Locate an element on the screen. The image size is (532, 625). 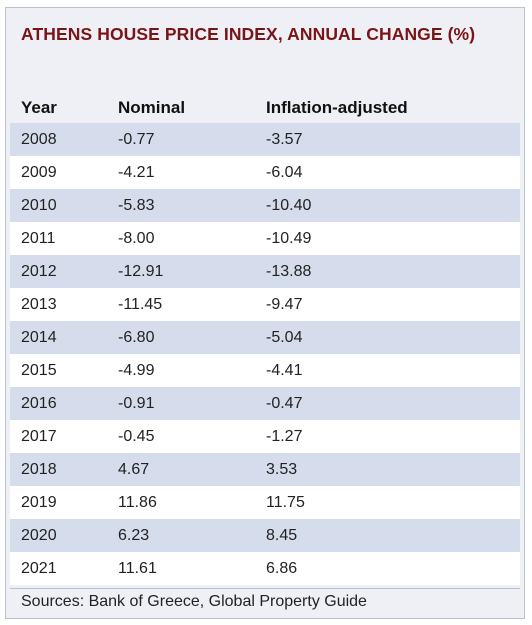
table-row: 2020 6.23 8.45 is located at coordinates (265, 535).